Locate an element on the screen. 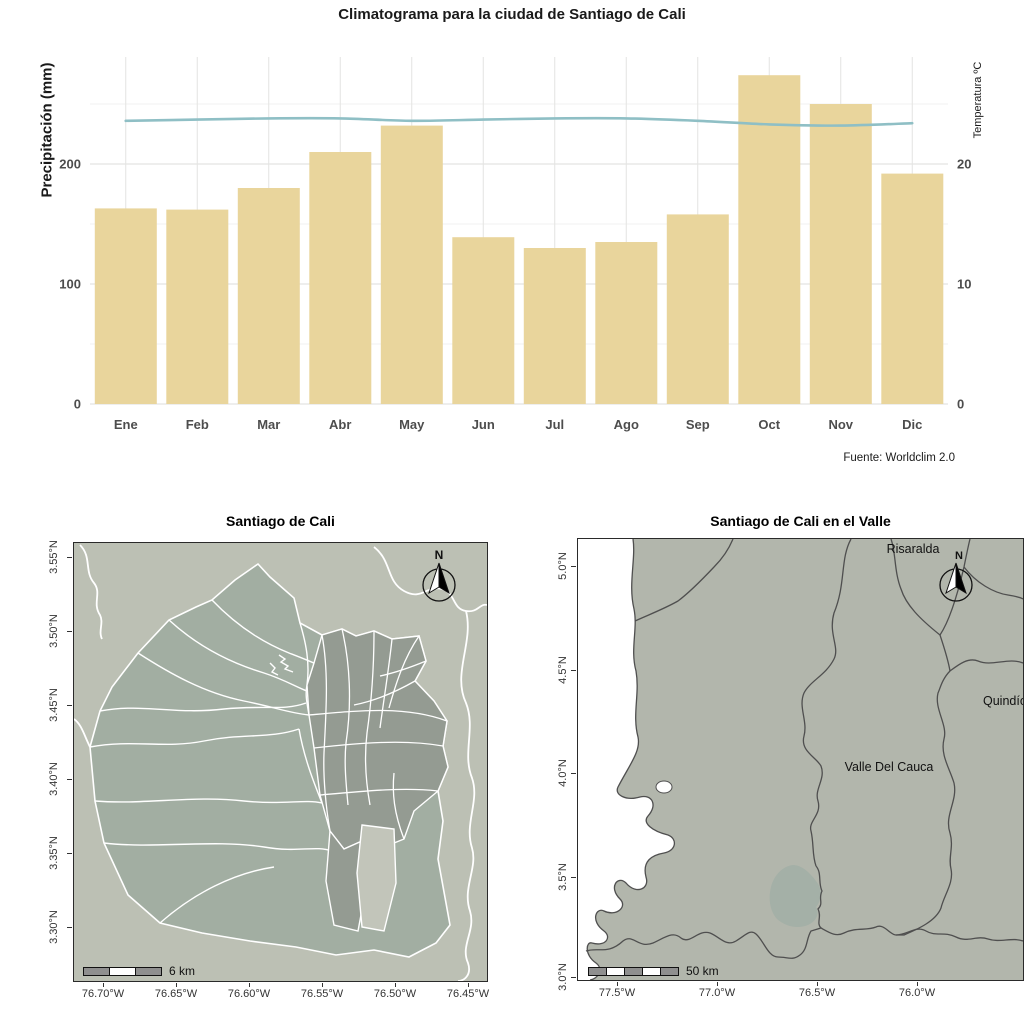 This screenshot has height=1024, width=1024. x-tick-label: 76.5°W is located at coordinates (817, 993).